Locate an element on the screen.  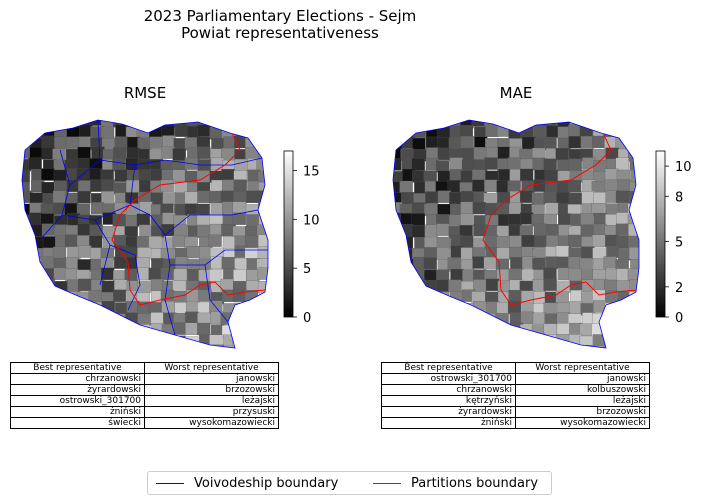
best-cell: żyrardowski is located at coordinates (448, 412).